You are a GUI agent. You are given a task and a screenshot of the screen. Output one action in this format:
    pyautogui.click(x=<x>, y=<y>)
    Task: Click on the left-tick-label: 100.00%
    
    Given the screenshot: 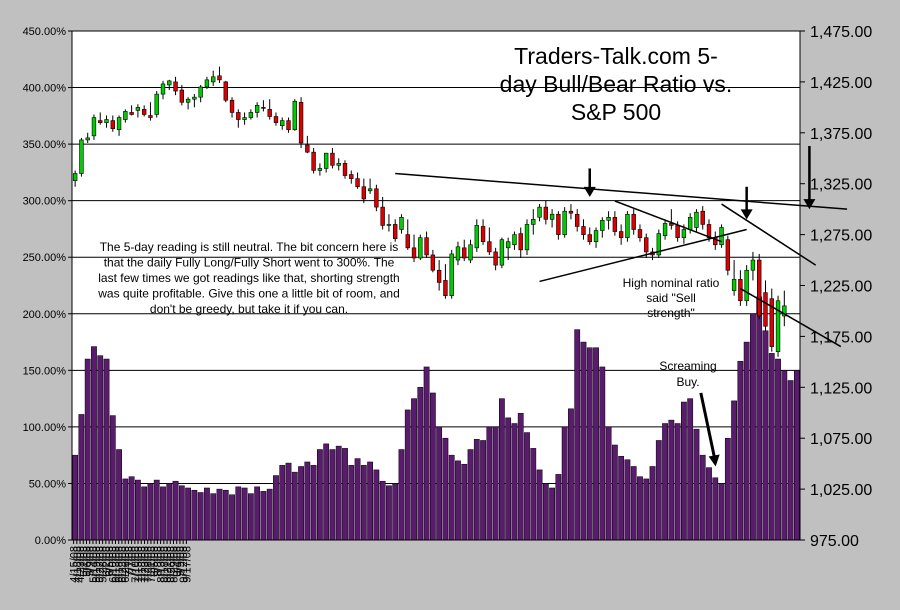 What is the action you would take?
    pyautogui.click(x=45, y=428)
    